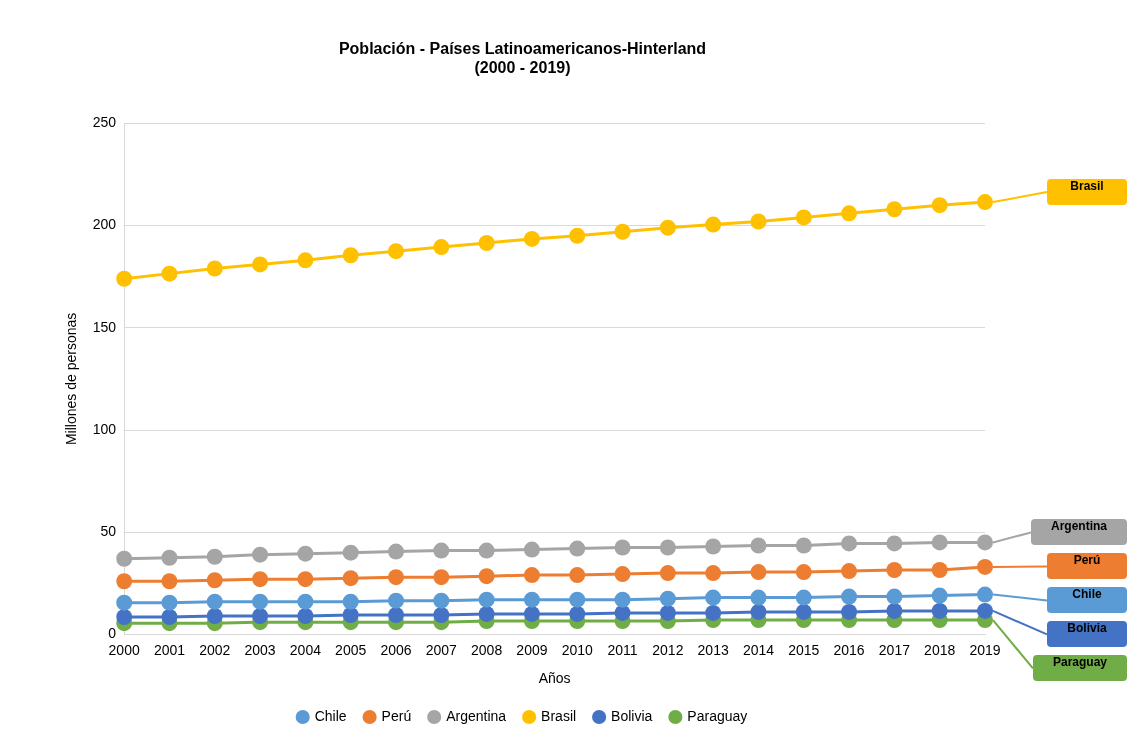 This screenshot has height=738, width=1133. What do you see at coordinates (622, 649) in the screenshot?
I see `x-tick-label: 2011` at bounding box center [622, 649].